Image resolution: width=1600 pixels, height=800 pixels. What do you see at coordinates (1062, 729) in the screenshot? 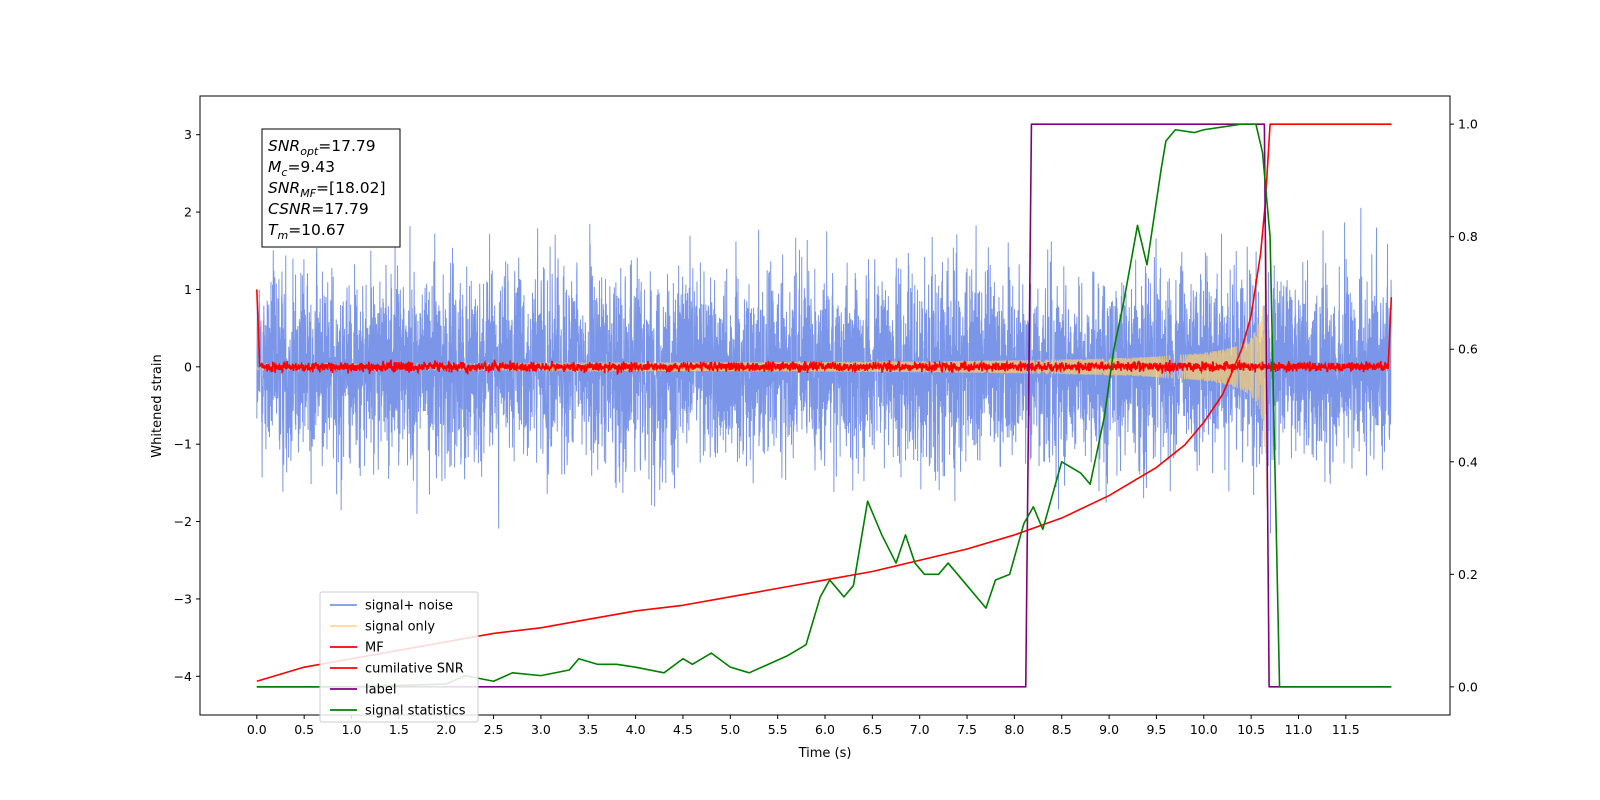
I see `x-tick-label: 8.5` at bounding box center [1062, 729].